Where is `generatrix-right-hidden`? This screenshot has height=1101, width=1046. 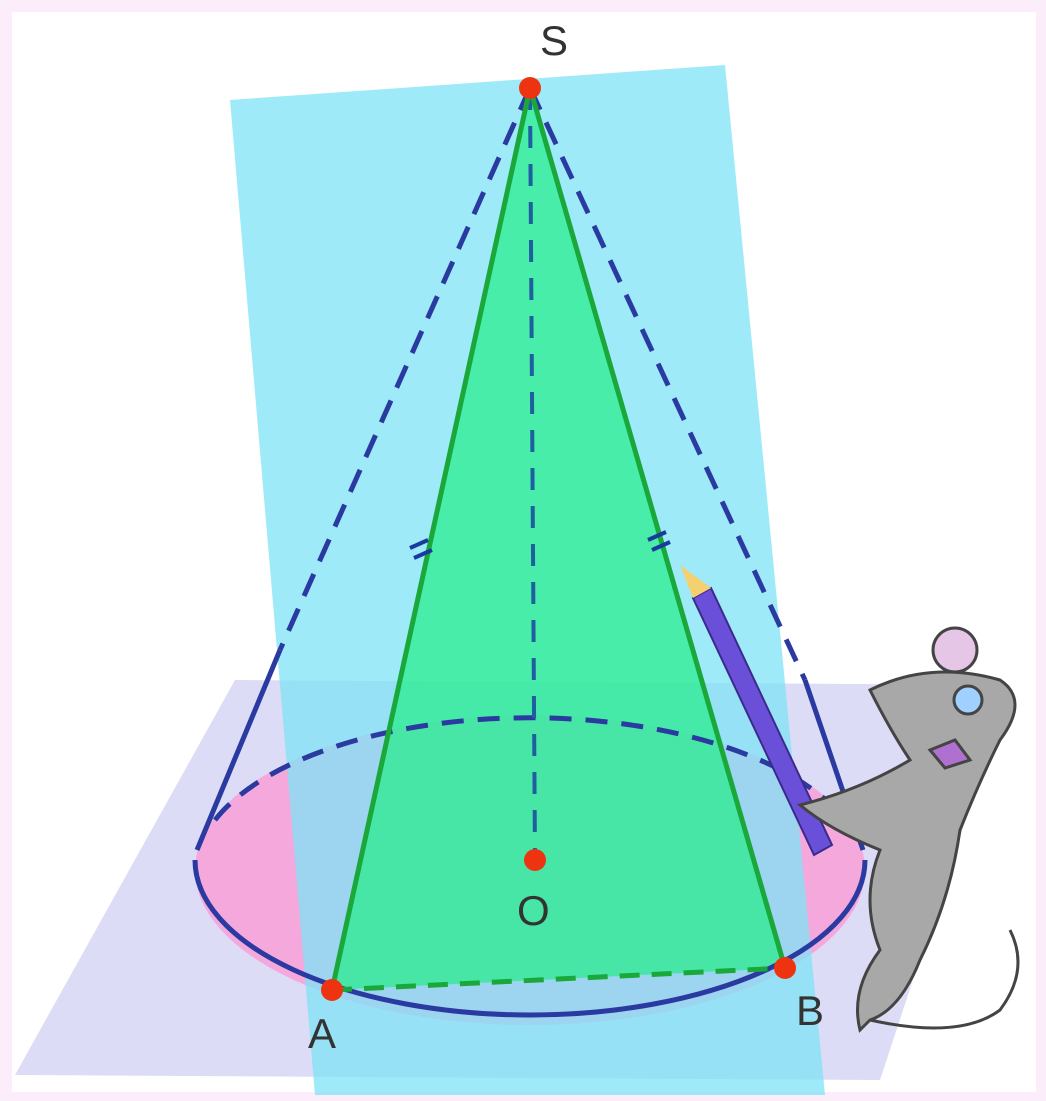
generatrix-right-hidden is located at coordinates (667, 384).